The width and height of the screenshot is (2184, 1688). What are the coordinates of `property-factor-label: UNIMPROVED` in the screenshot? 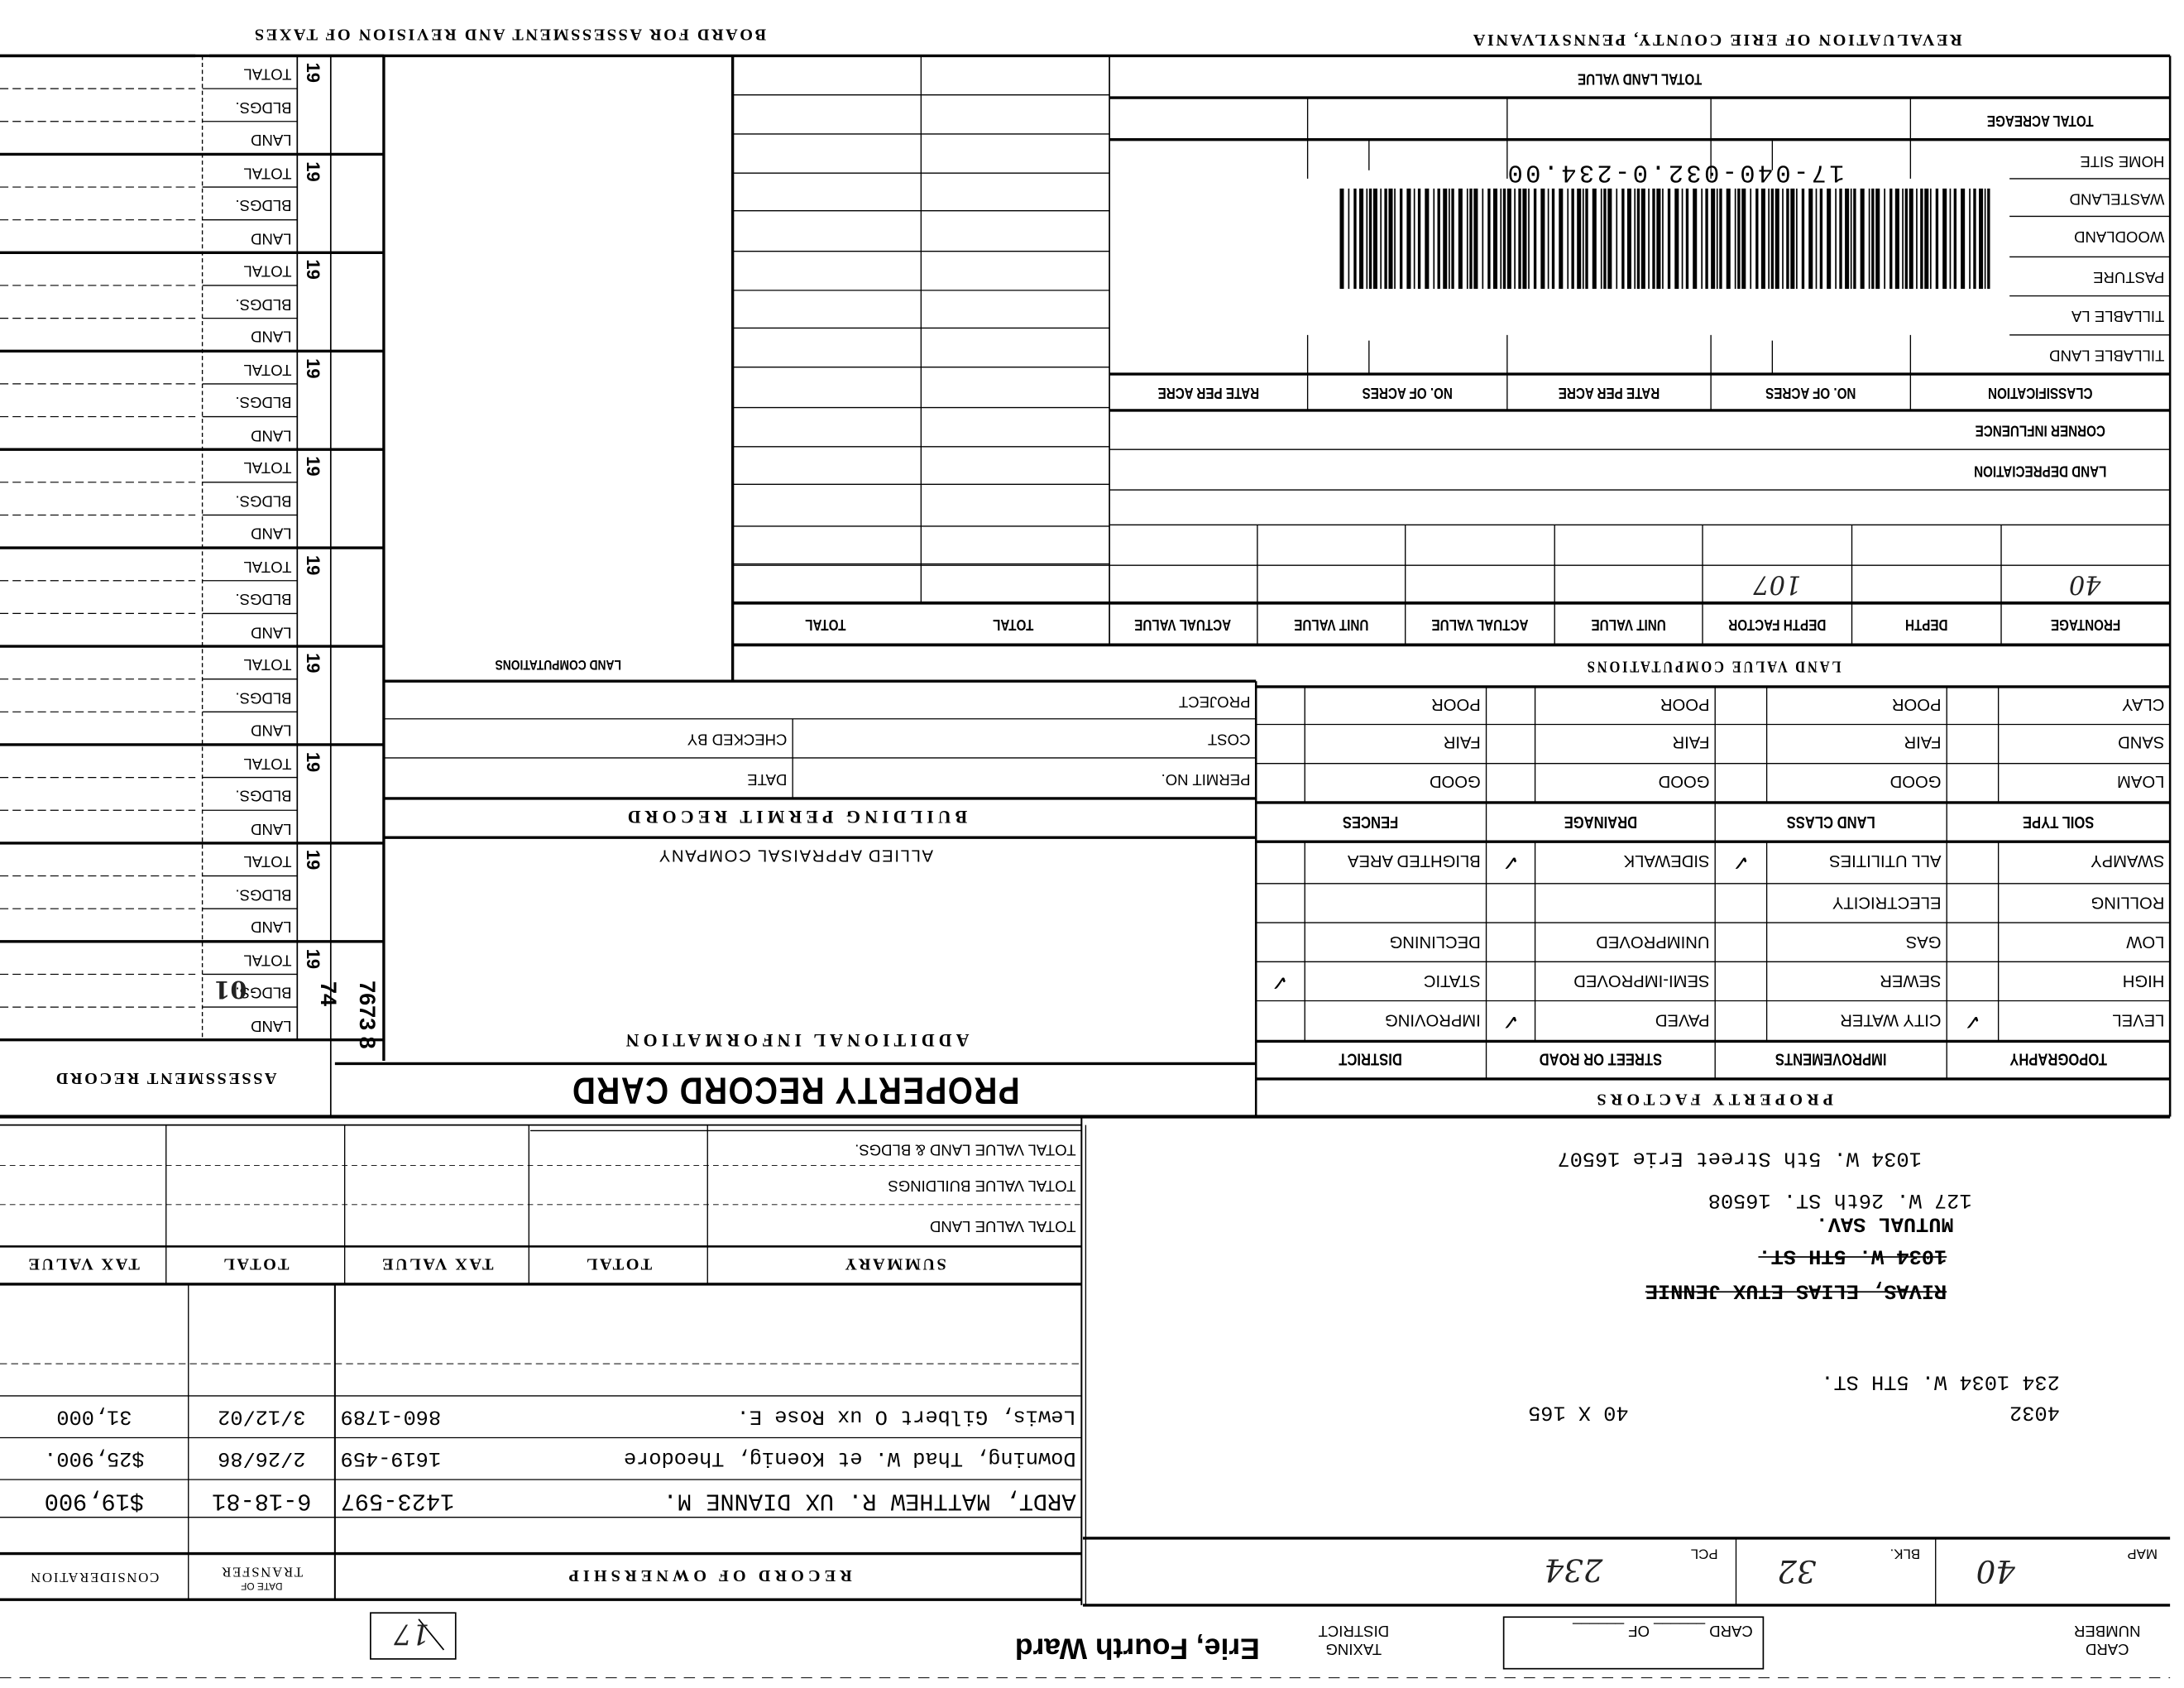 It's located at (1653, 943).